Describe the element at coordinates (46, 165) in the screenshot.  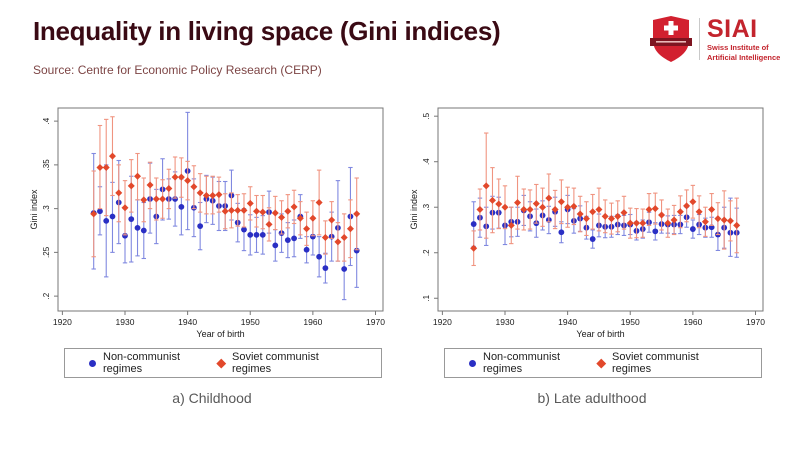
I see `svg-text: .35` at that location.